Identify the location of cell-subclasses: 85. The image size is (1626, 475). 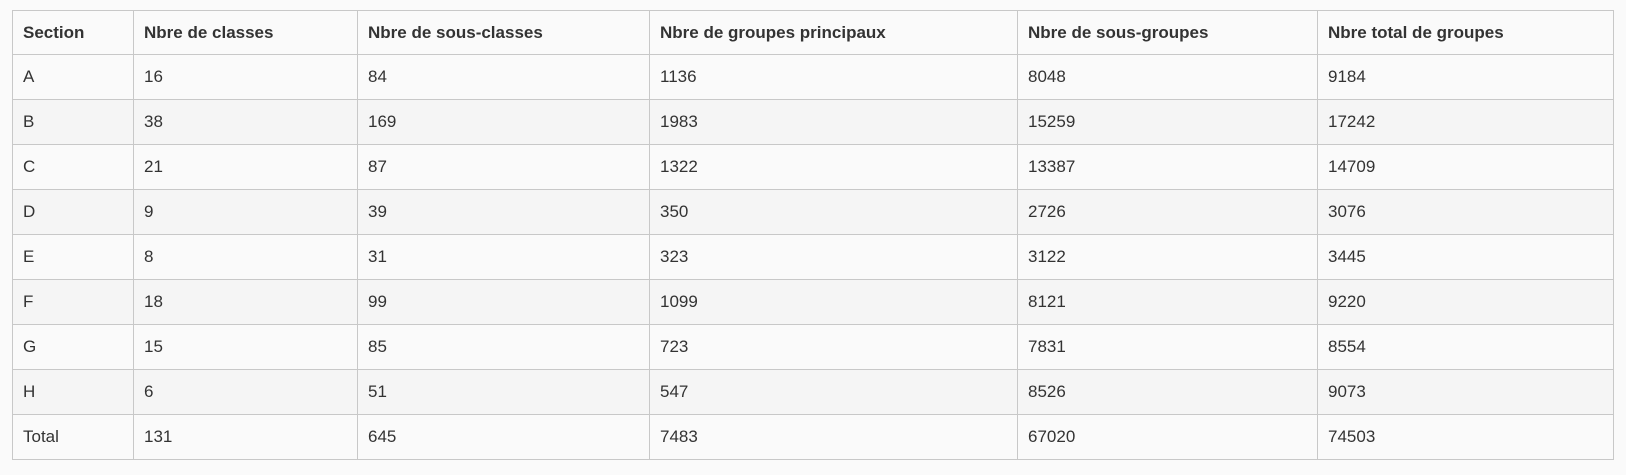
(503, 347).